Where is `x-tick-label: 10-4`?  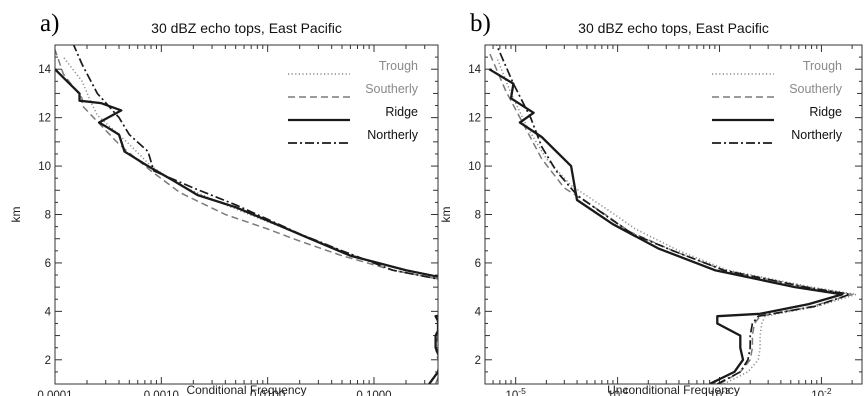 x-tick-label: 10-4 is located at coordinates (617, 391).